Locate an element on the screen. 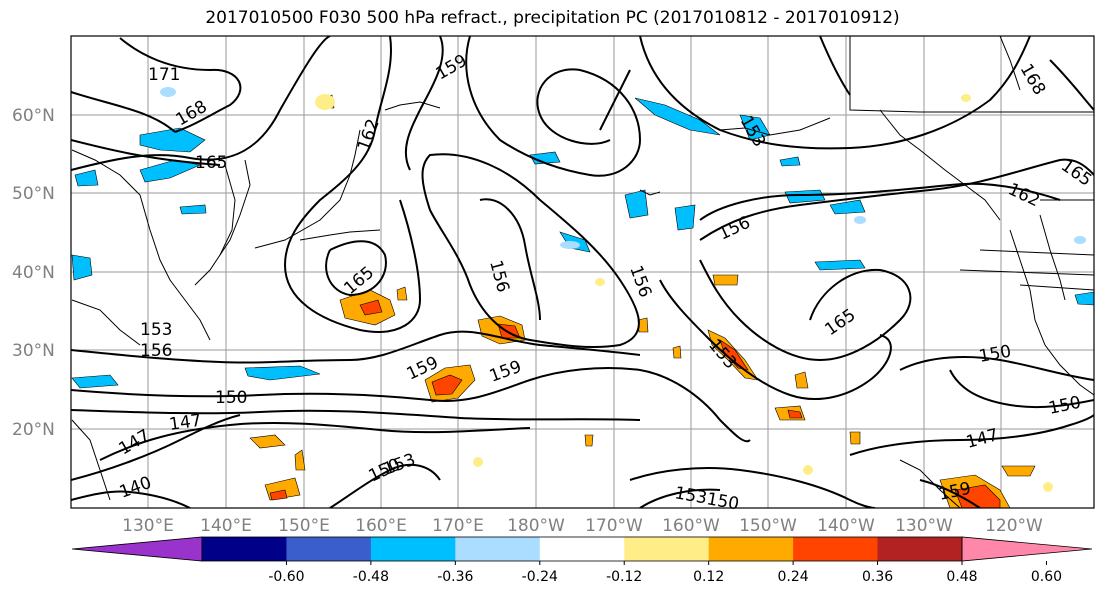 The height and width of the screenshot is (601, 1105). contour-label: 165 is located at coordinates (211, 163).